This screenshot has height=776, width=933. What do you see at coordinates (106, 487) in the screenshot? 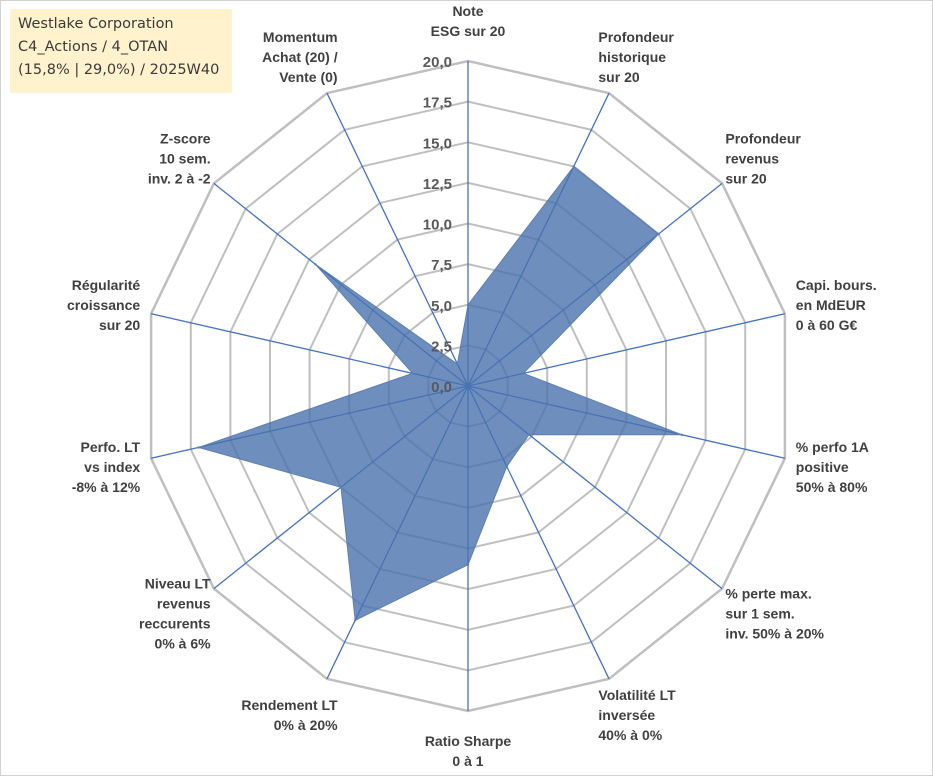
I see `axis-label-line: -8% à 12%` at bounding box center [106, 487].